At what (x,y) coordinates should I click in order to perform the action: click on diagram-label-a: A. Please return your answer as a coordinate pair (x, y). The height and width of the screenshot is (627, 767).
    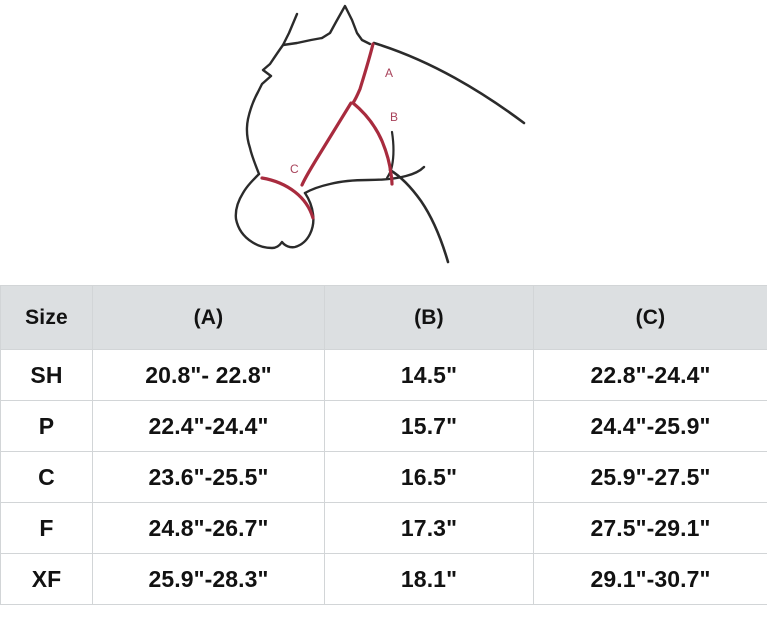
    Looking at the image, I should click on (389, 73).